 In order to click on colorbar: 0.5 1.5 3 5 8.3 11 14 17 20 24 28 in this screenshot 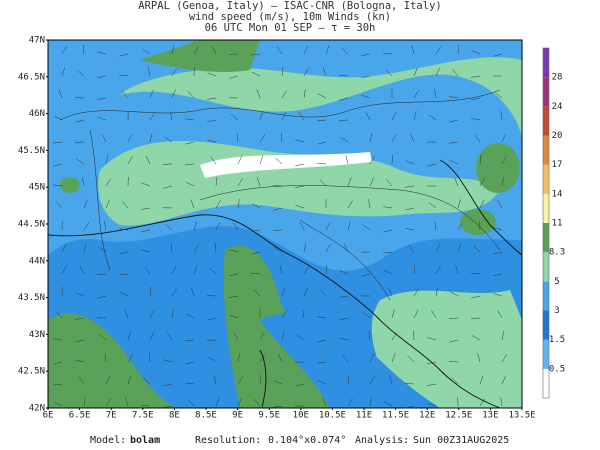, I will do `click(553, 223)`.